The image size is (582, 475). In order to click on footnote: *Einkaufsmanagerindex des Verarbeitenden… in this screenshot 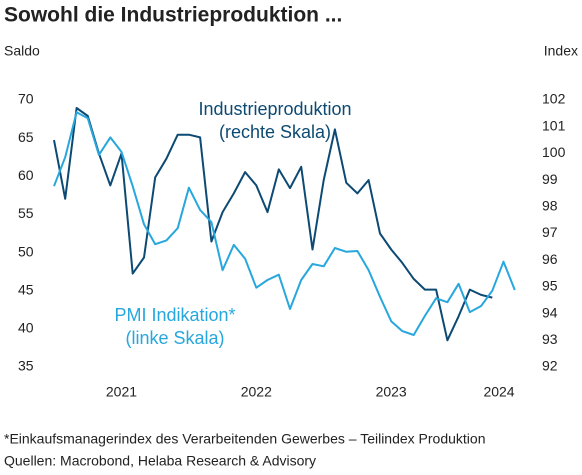, I will do `click(245, 439)`.